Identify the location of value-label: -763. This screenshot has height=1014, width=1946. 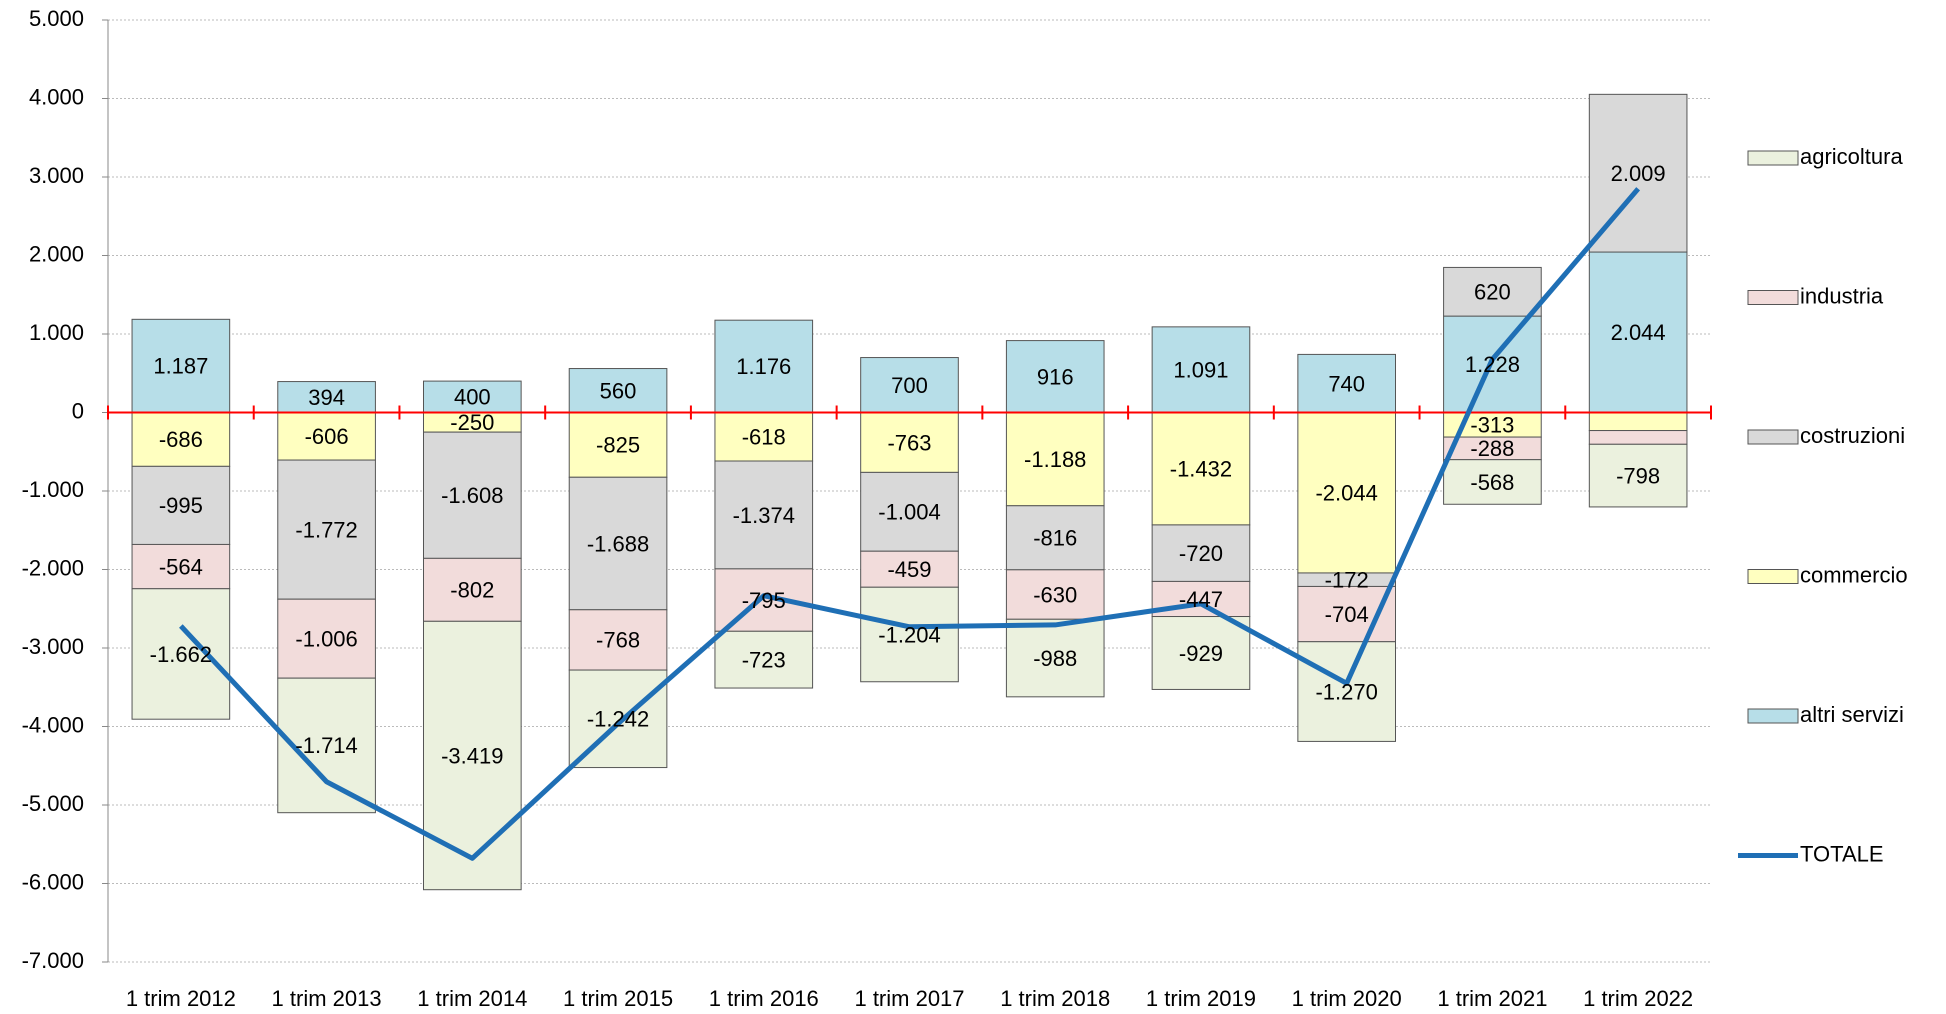
(909, 442).